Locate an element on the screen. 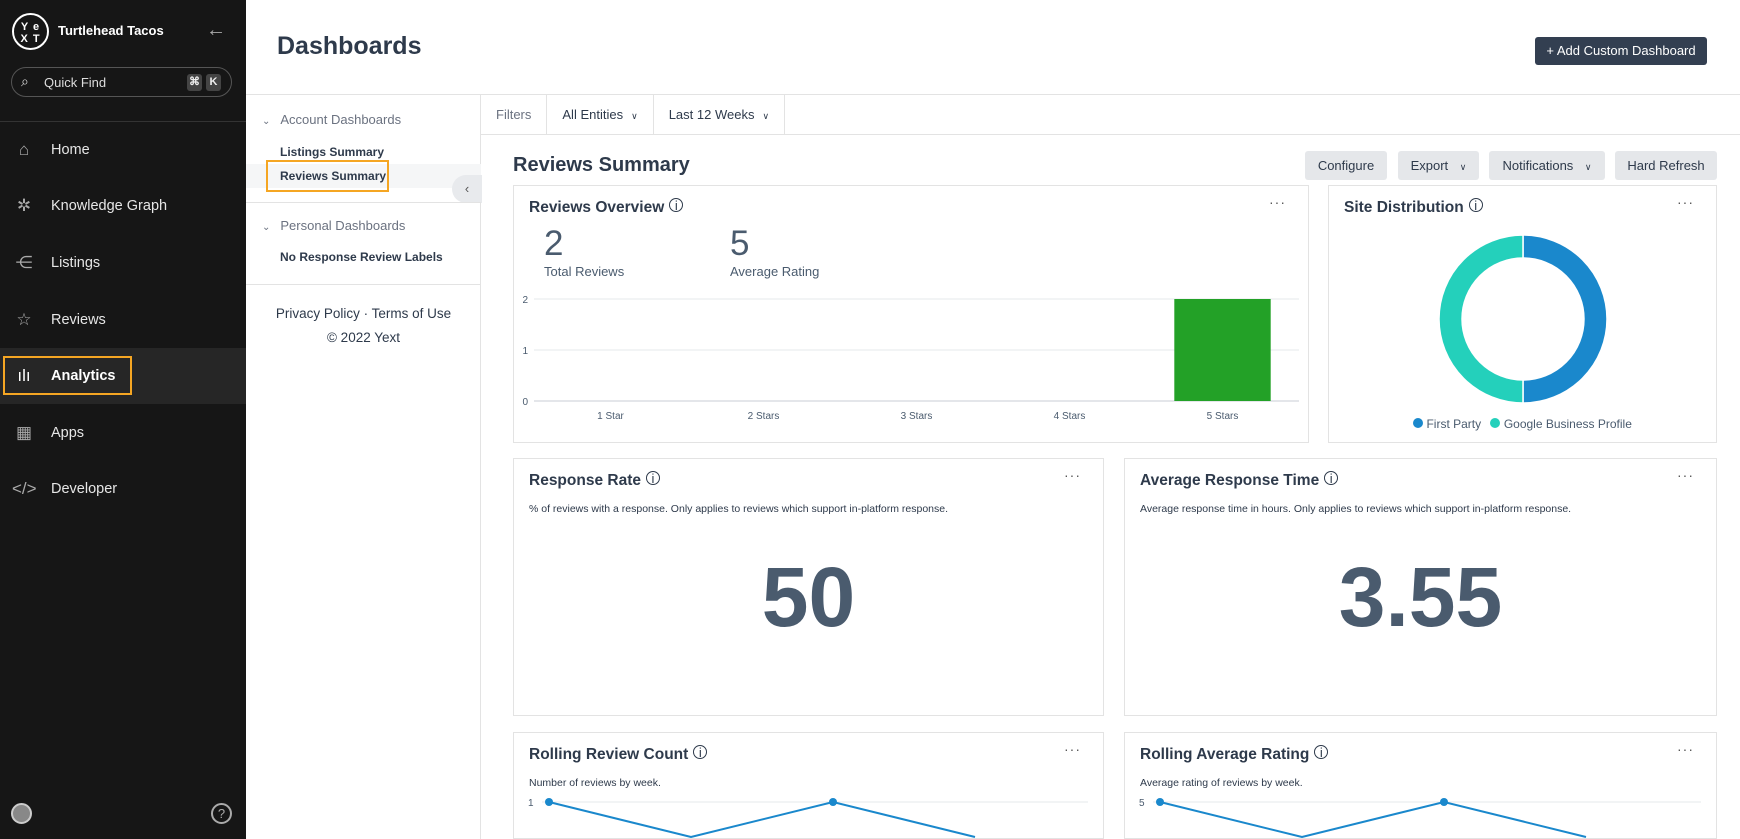 The height and width of the screenshot is (839, 1740). knowledge-graph-icon: ✲ is located at coordinates (24, 205).